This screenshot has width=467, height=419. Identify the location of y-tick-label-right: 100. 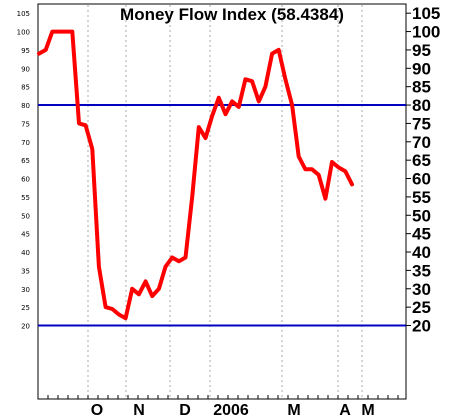
(426, 32).